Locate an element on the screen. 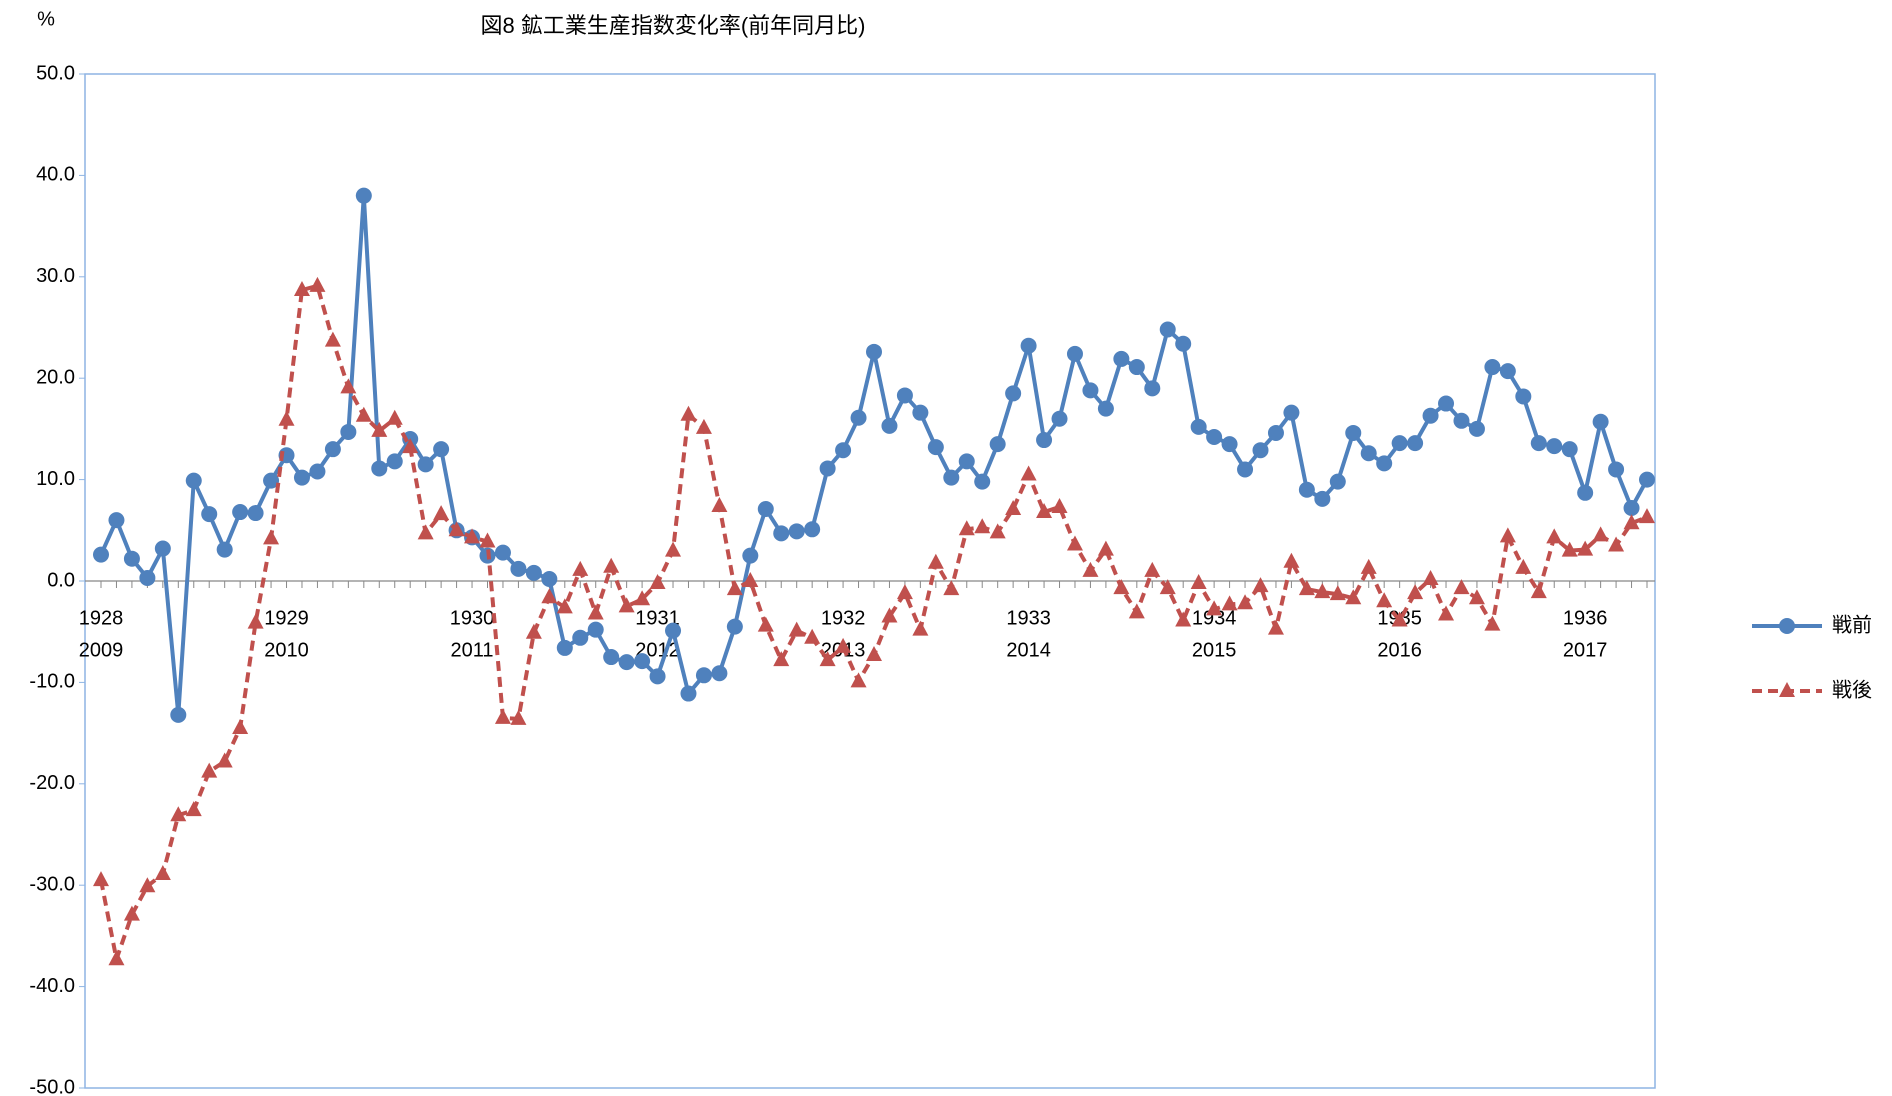 Image resolution: width=1892 pixels, height=1096 pixels. y-unit: % is located at coordinates (46, 19).